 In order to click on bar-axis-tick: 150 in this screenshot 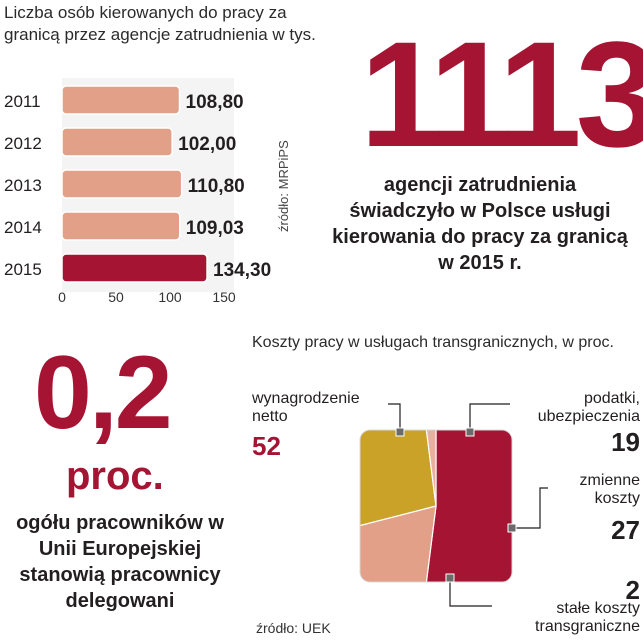, I will do `click(224, 297)`.